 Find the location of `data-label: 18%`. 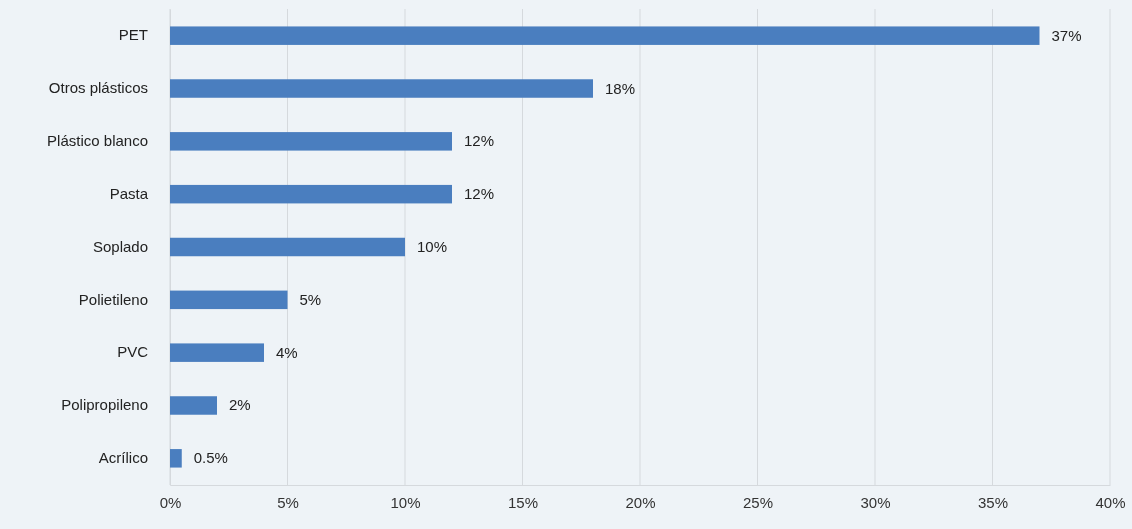

data-label: 18% is located at coordinates (620, 88).